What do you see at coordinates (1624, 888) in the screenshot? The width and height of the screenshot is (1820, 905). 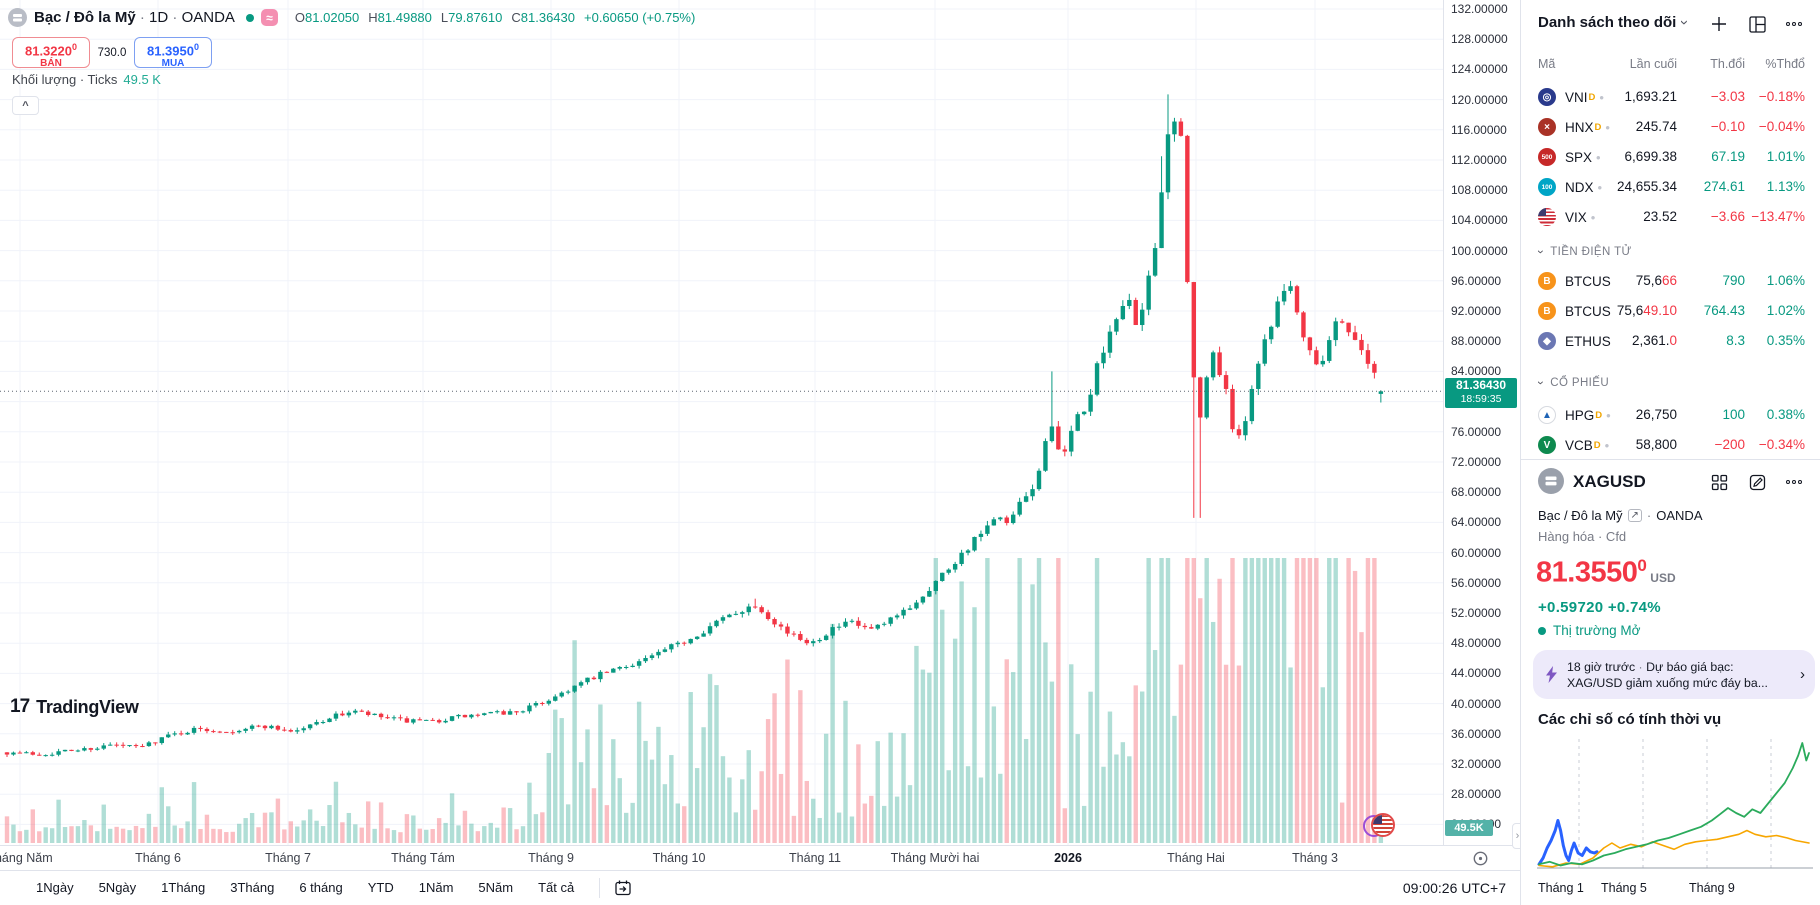 I see `seasonal-tick-label: Tháng 5` at bounding box center [1624, 888].